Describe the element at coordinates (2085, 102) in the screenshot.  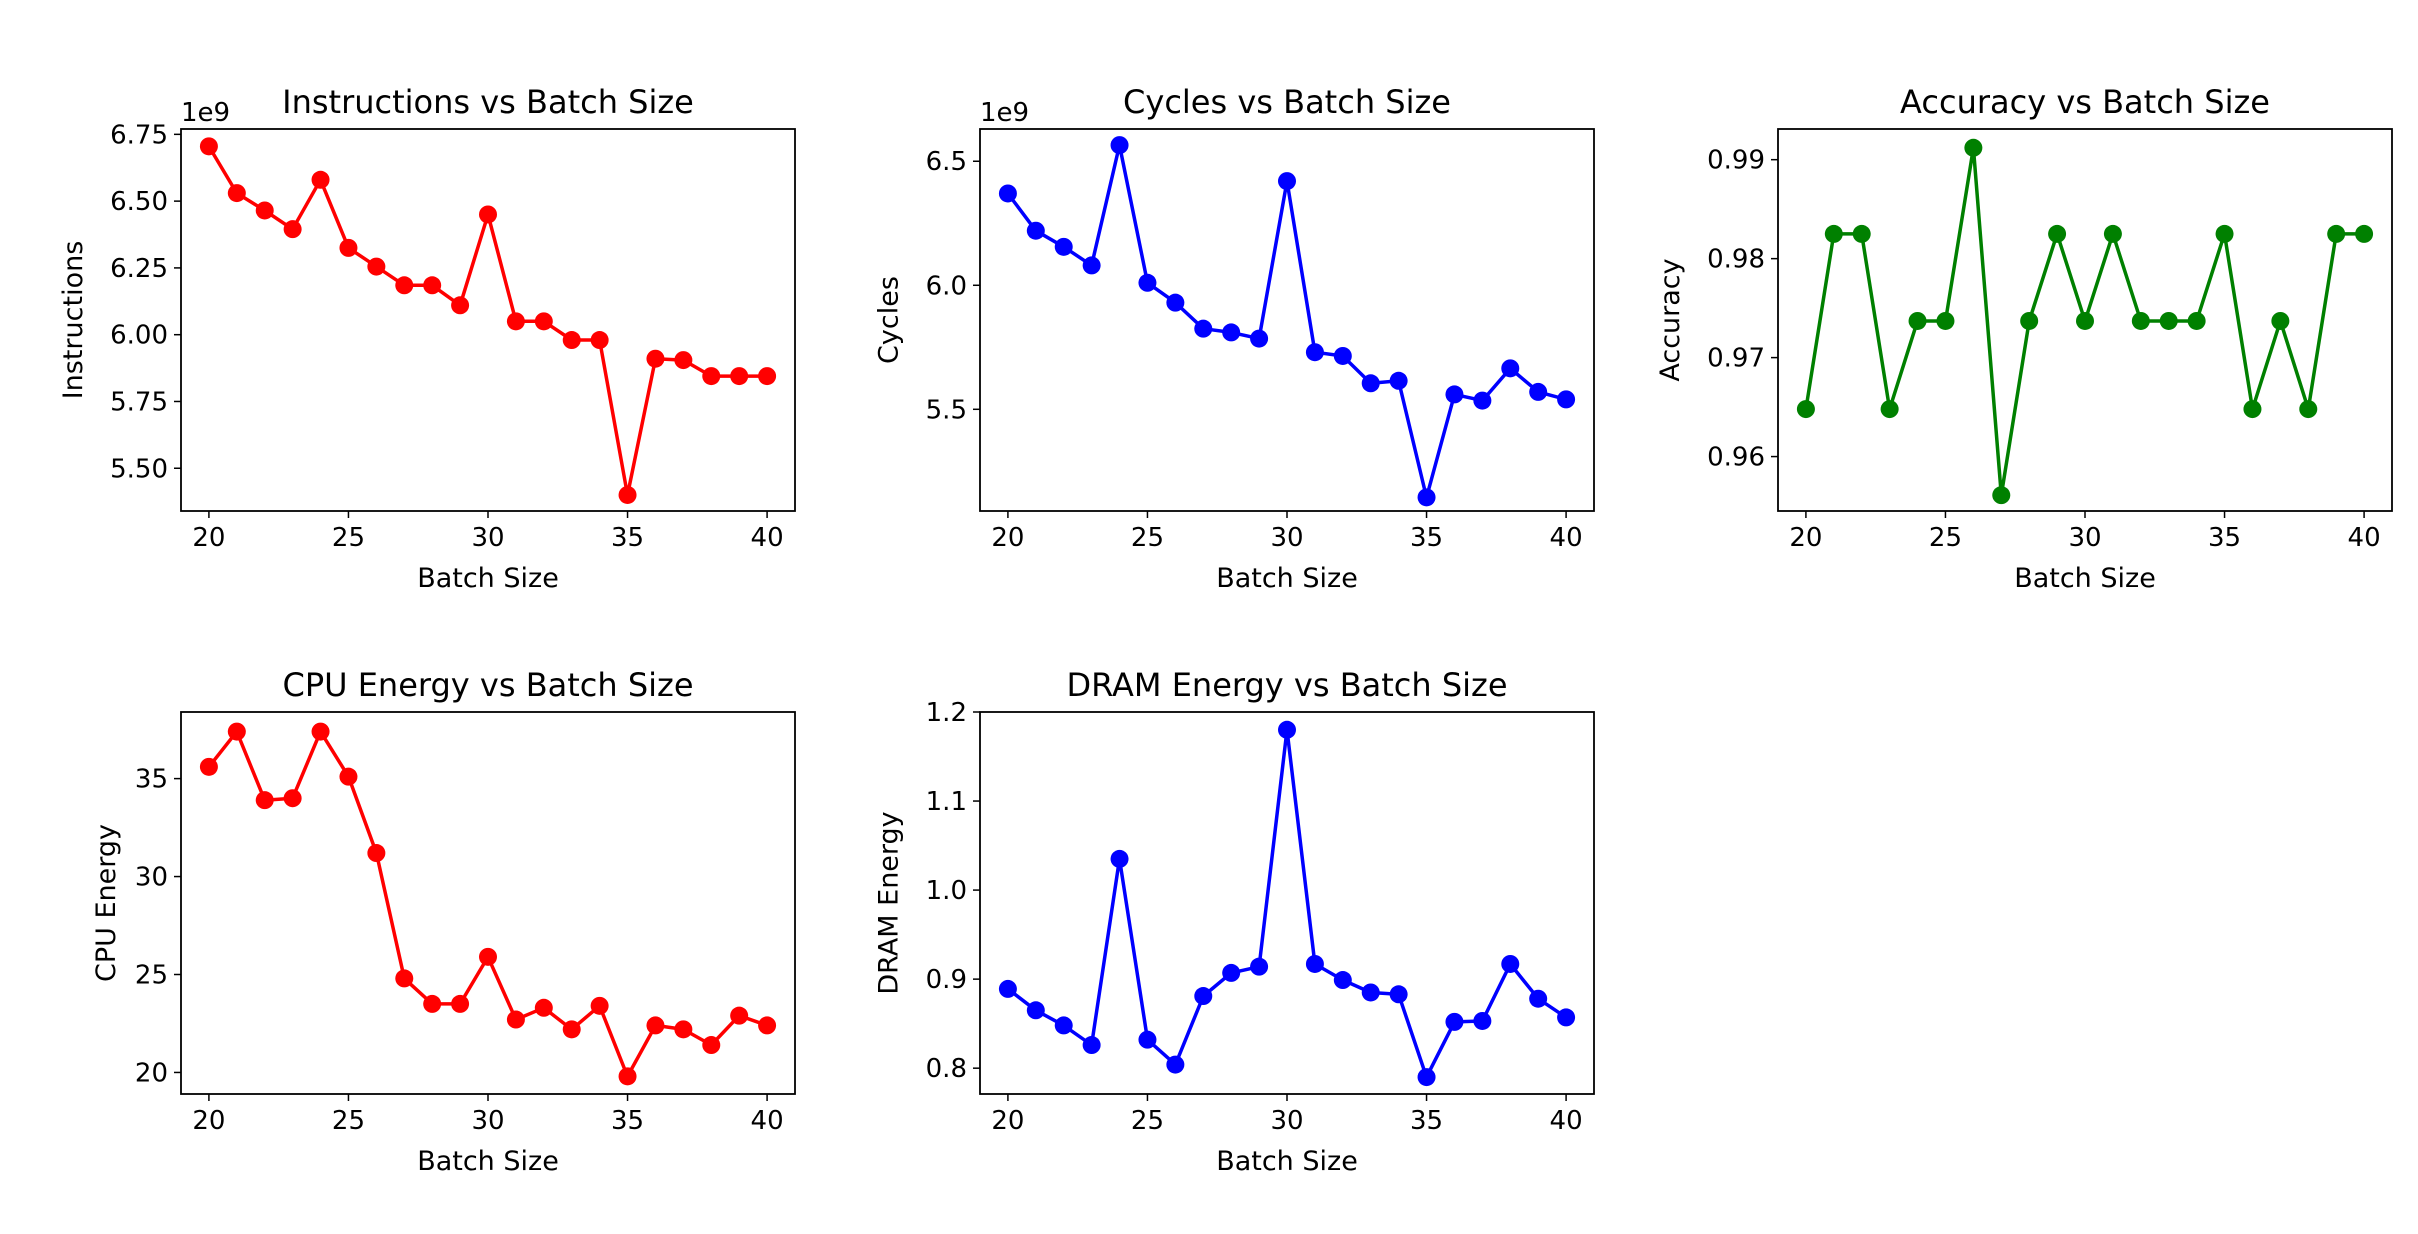
I see `panel-title: Accuracy vs Batch Size` at that location.